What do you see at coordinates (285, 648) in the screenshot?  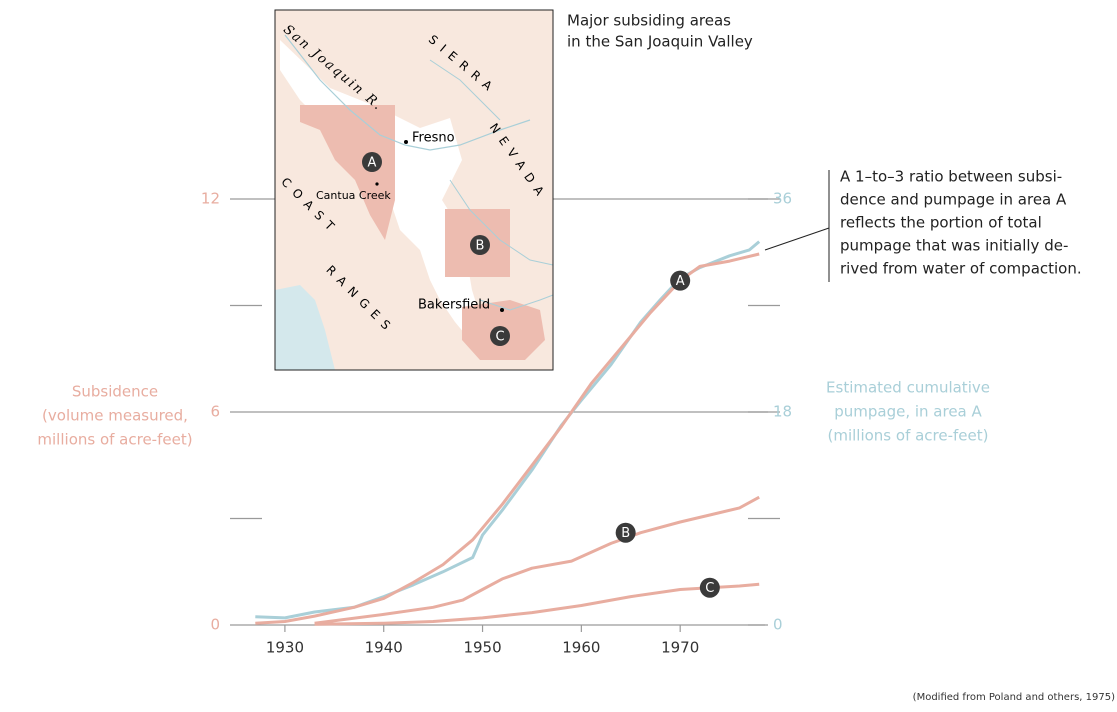 I see `x-tick-label: 1930` at bounding box center [285, 648].